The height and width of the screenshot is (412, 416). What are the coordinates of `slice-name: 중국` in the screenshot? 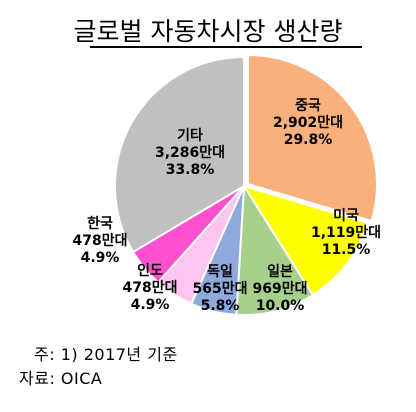 It's located at (308, 106).